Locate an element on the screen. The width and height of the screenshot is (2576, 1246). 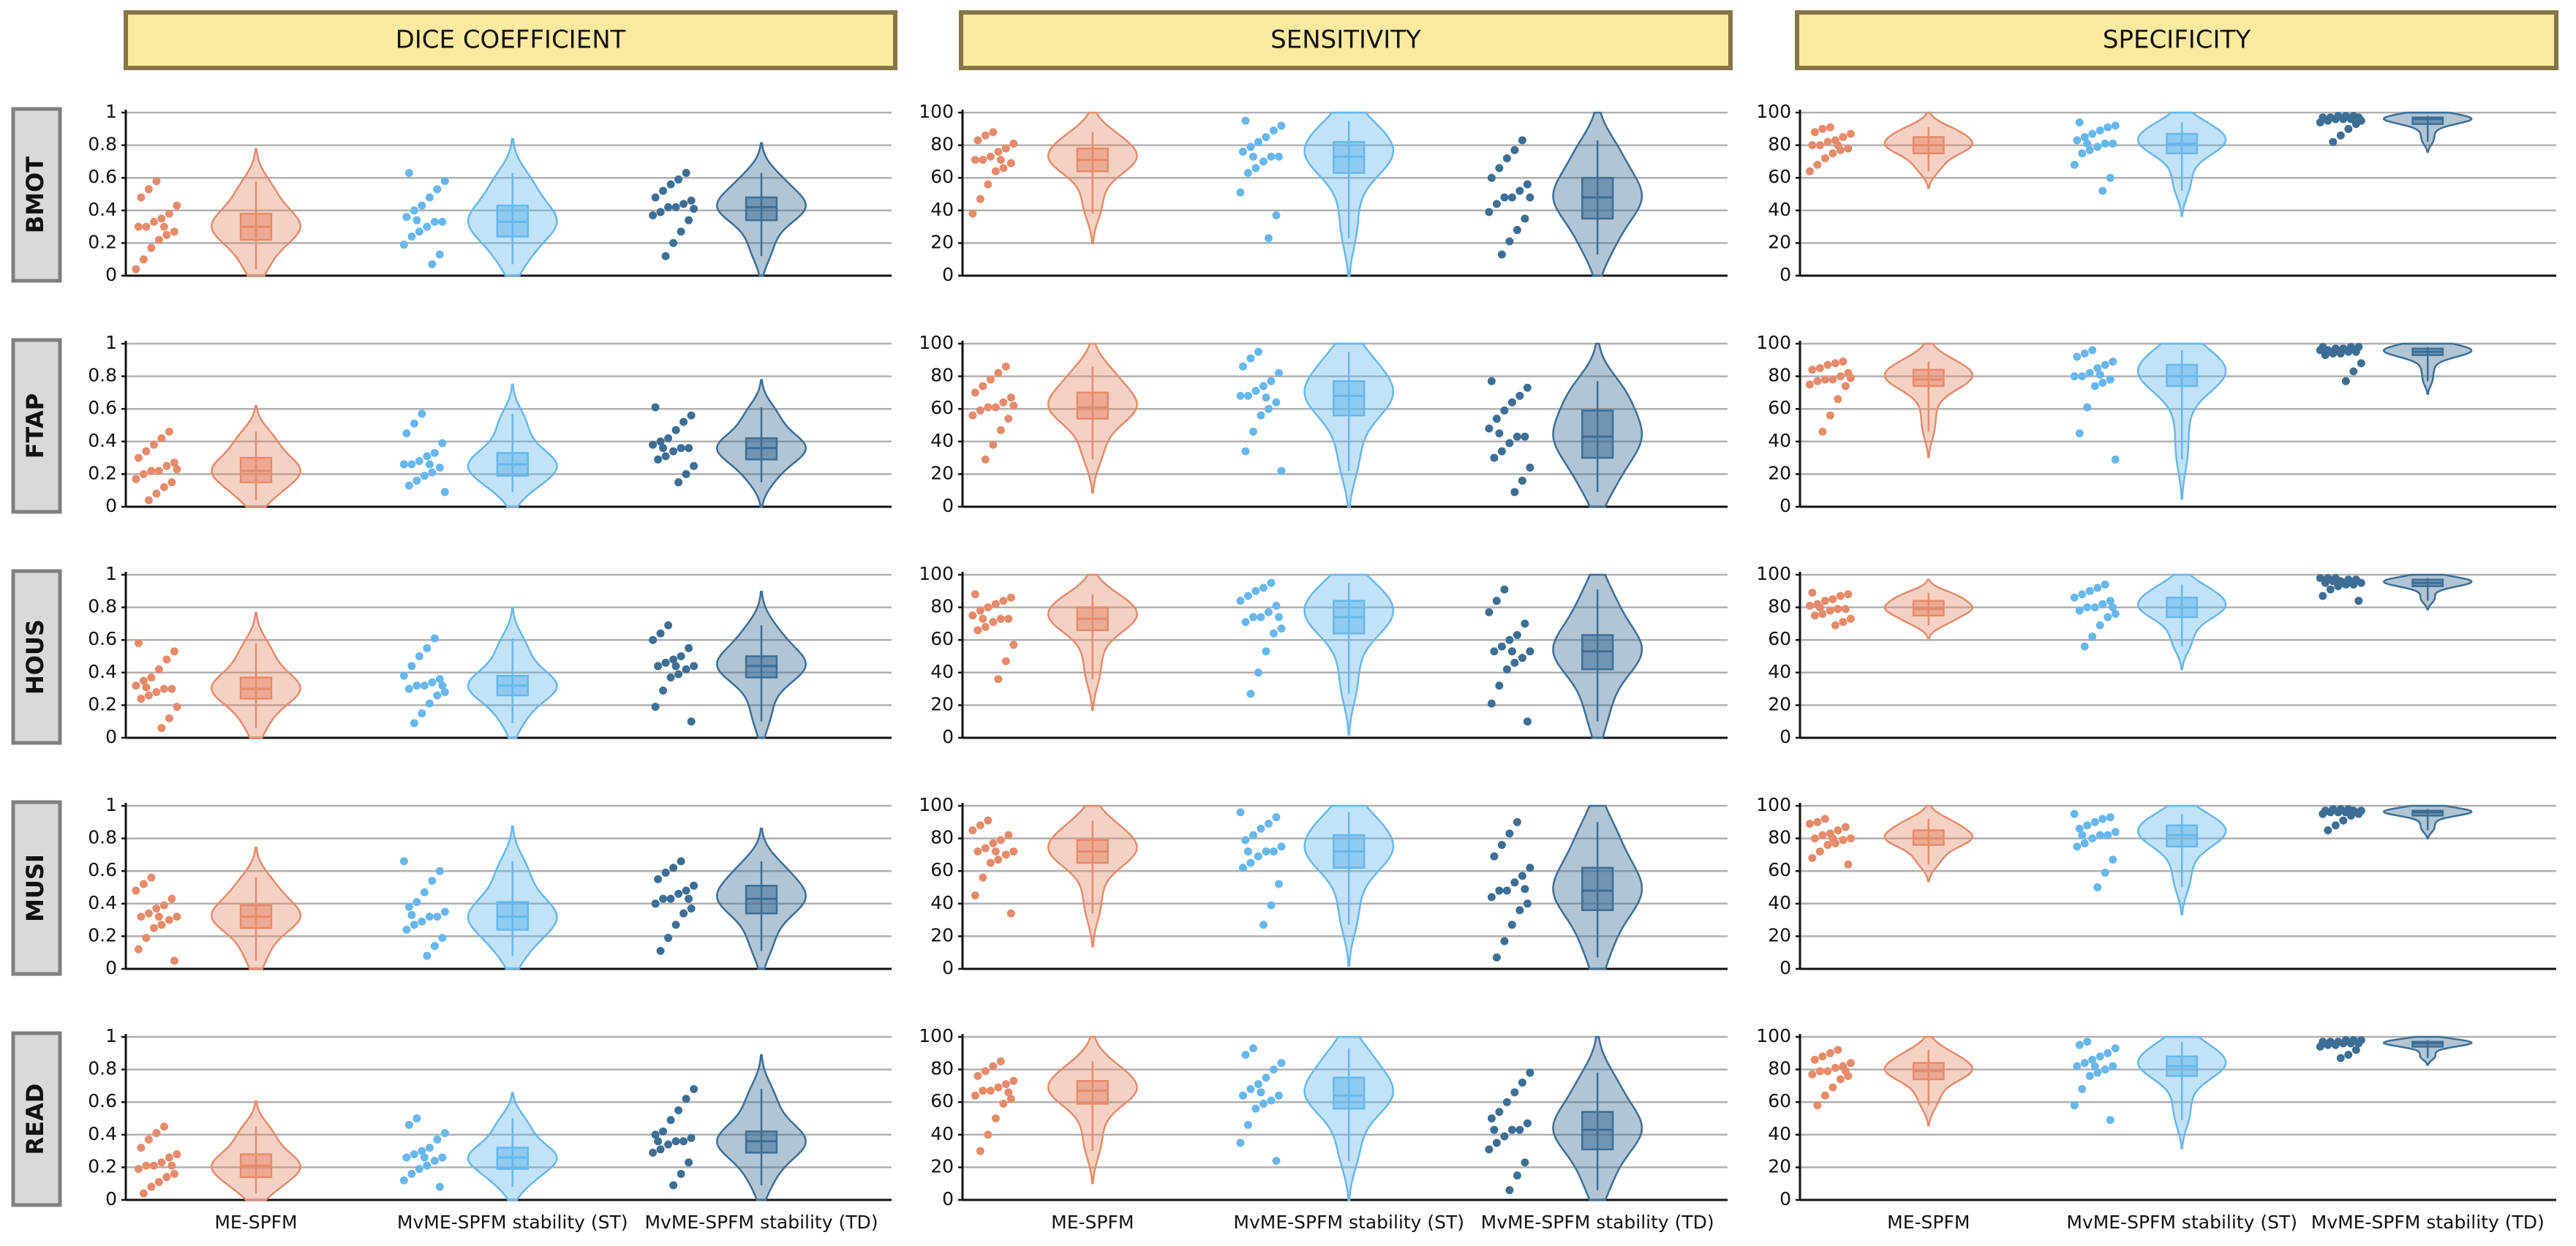
x-tick-label: ME-SPFM is located at coordinates (255, 1222).